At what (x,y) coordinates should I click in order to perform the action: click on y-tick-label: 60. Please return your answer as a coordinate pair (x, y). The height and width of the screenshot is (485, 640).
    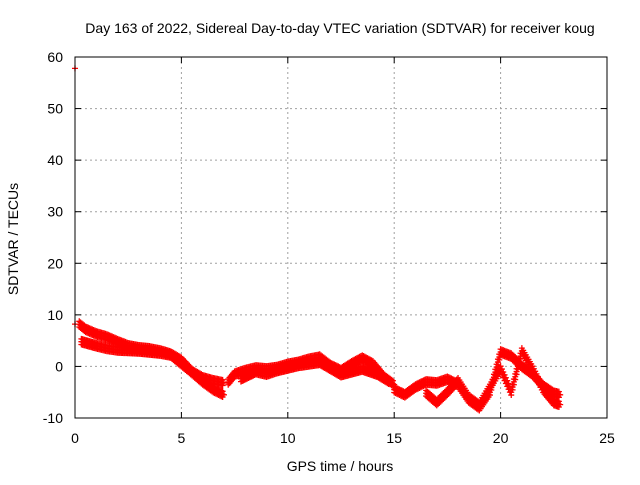
    Looking at the image, I should click on (55, 57).